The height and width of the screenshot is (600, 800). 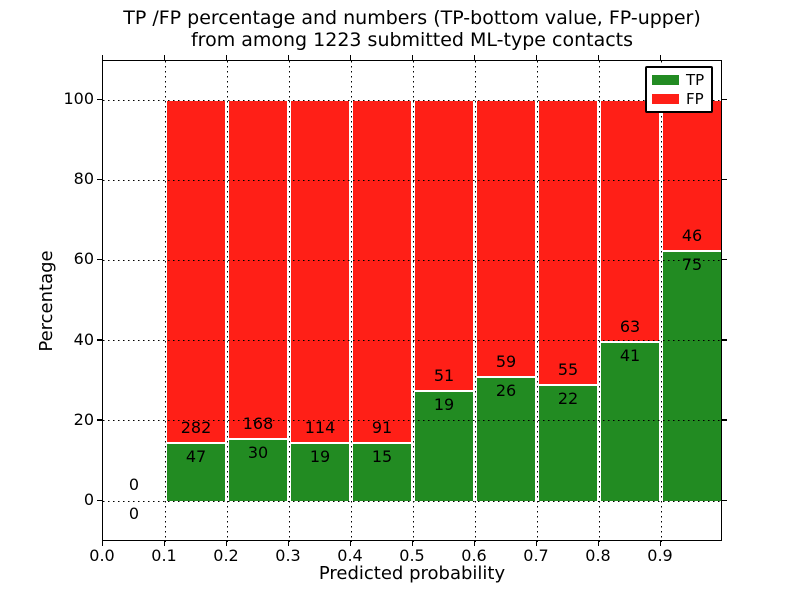 I want to click on x-tick-top-0.5, so click(x=412, y=57).